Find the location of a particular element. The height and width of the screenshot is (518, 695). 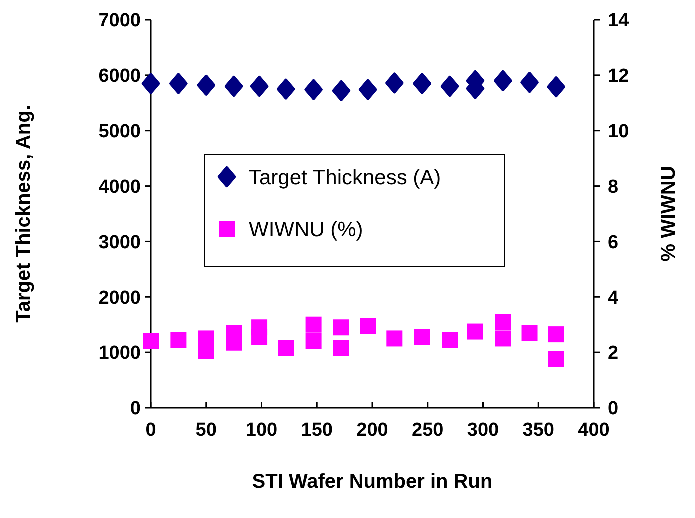

x-tick-label: 350 is located at coordinates (538, 430).